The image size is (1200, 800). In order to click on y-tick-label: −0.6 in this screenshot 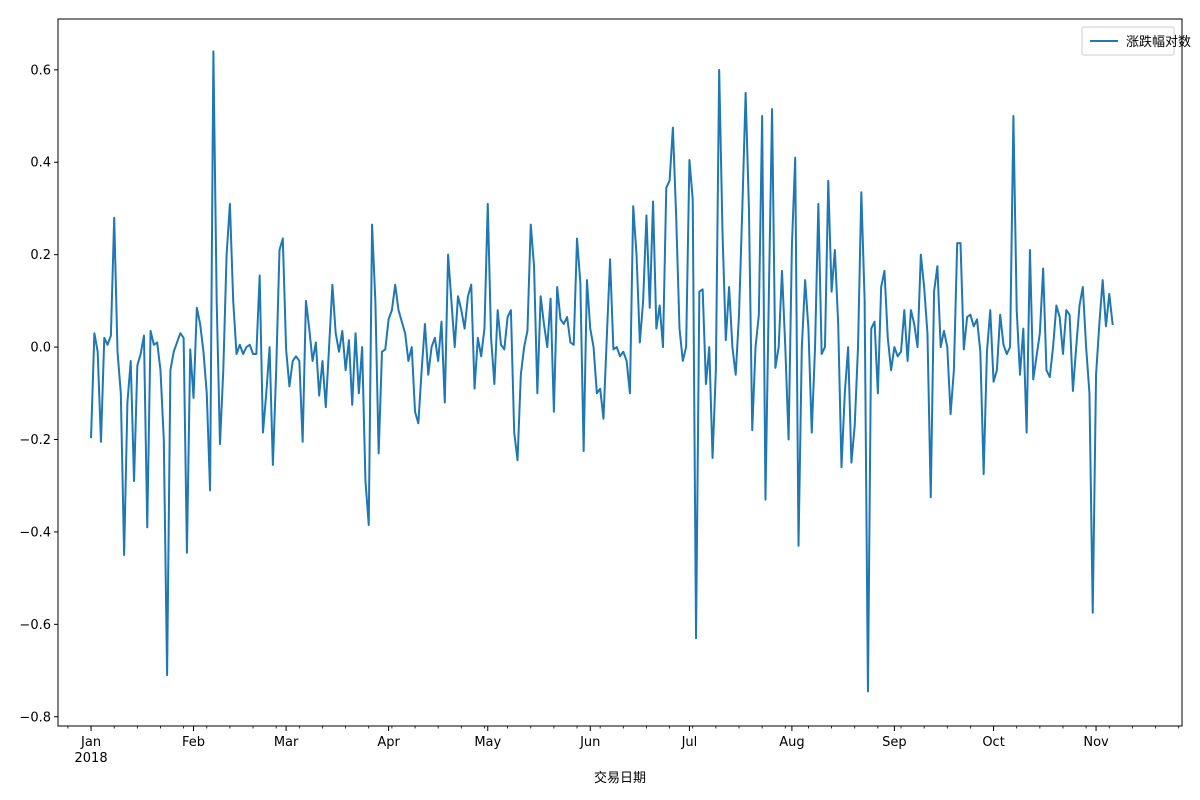, I will do `click(35, 625)`.